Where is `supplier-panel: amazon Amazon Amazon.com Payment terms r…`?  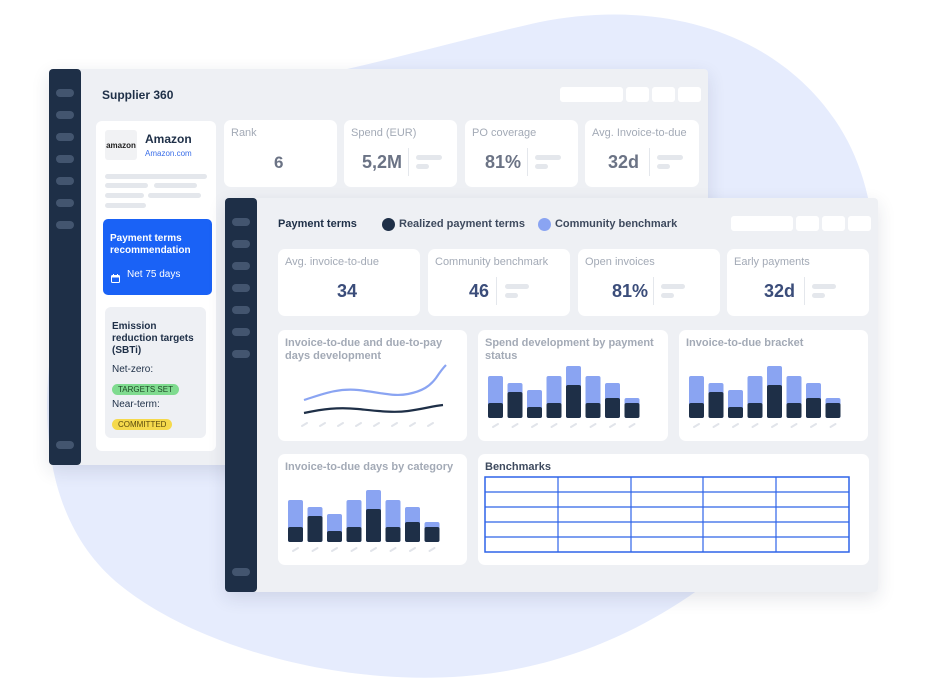 supplier-panel: amazon Amazon Amazon.com Payment terms r… is located at coordinates (156, 286).